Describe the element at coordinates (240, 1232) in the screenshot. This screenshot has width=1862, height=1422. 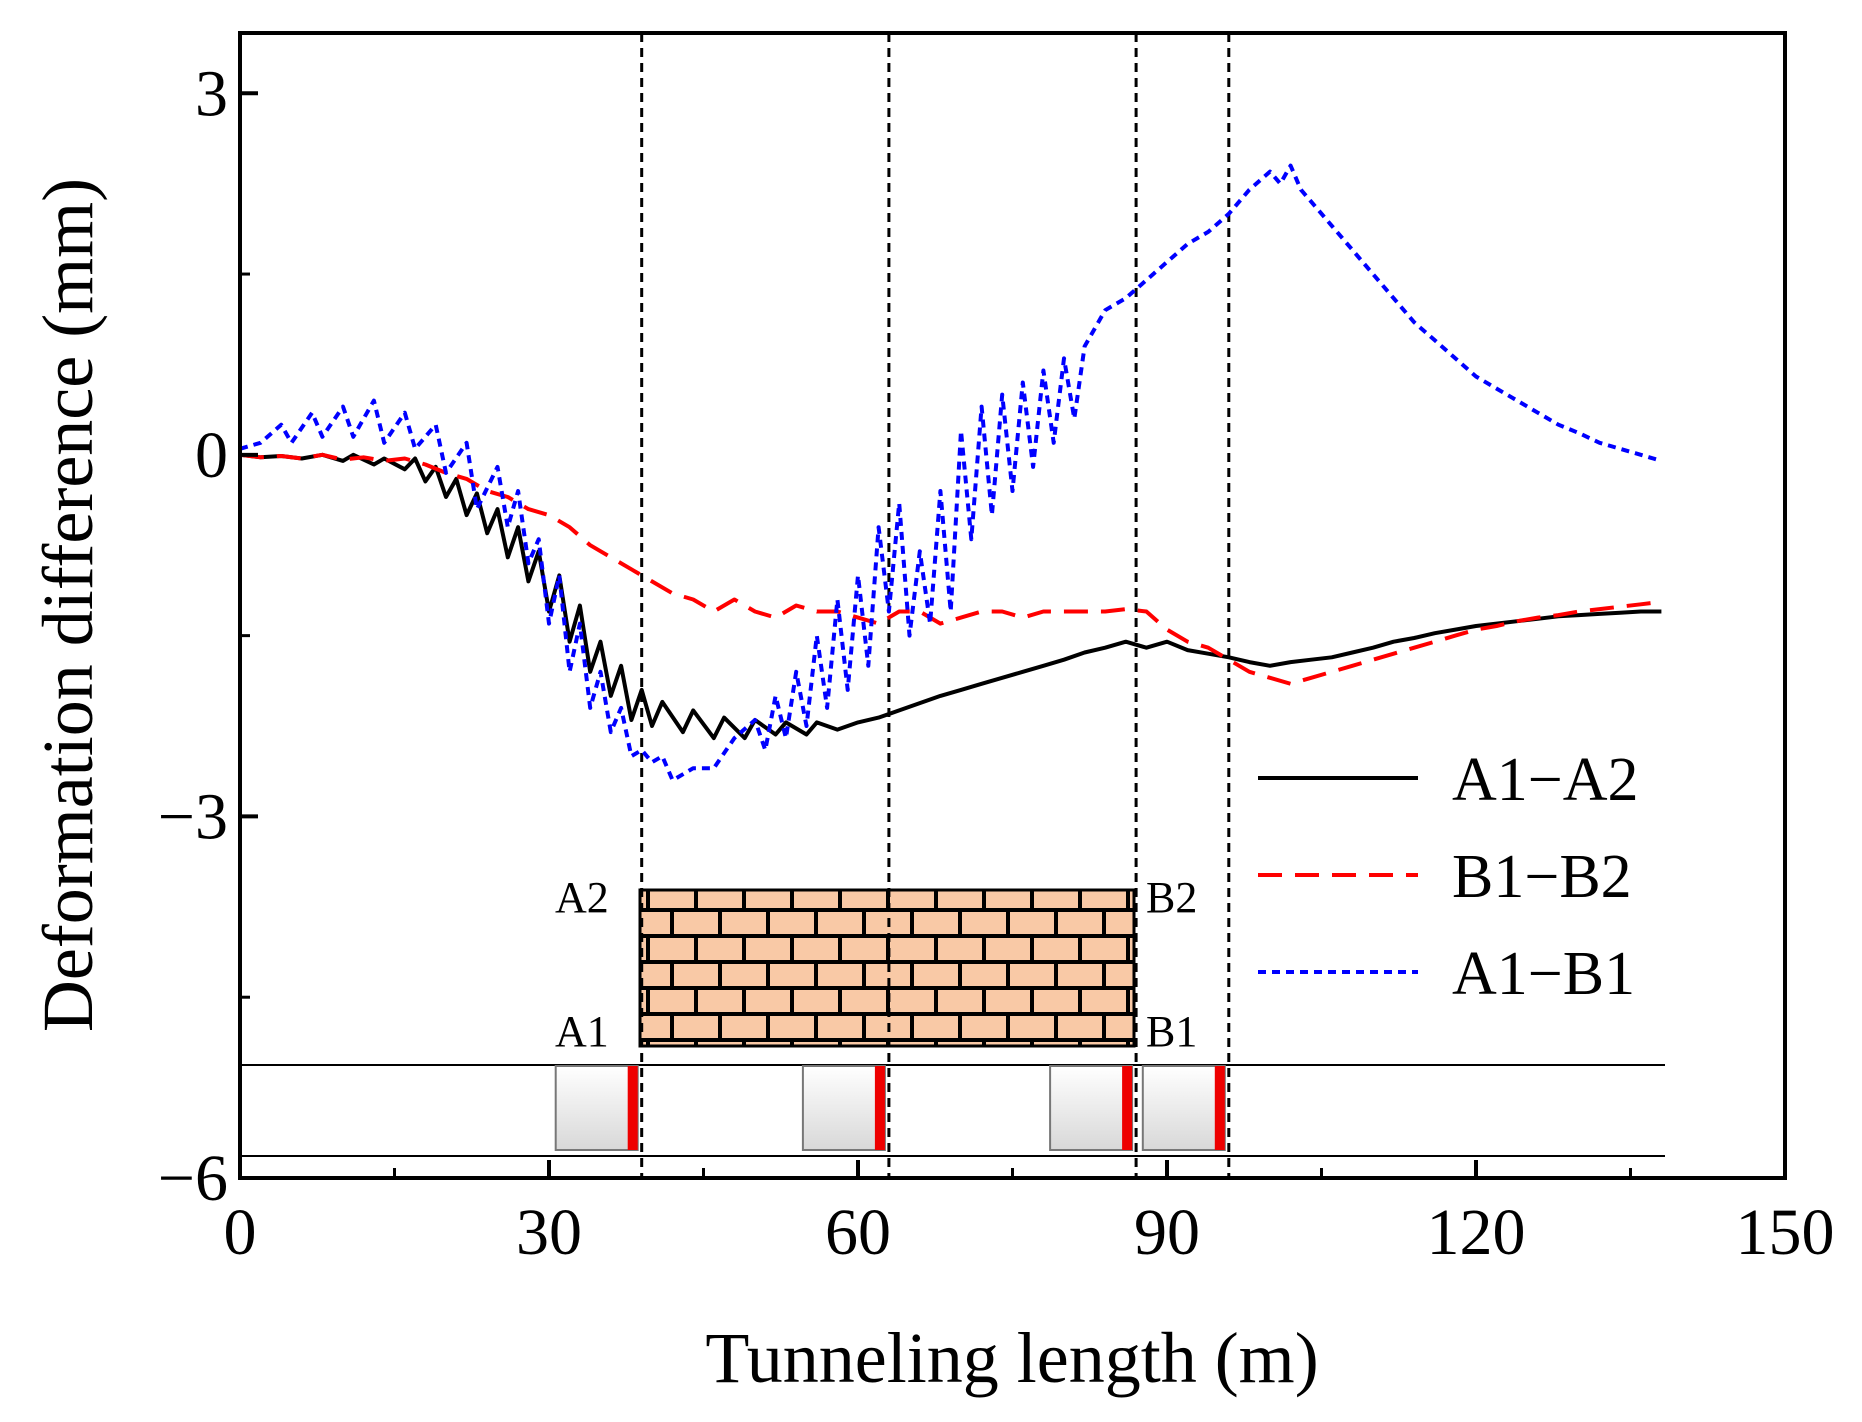
I see `x-tick-label: 0` at that location.